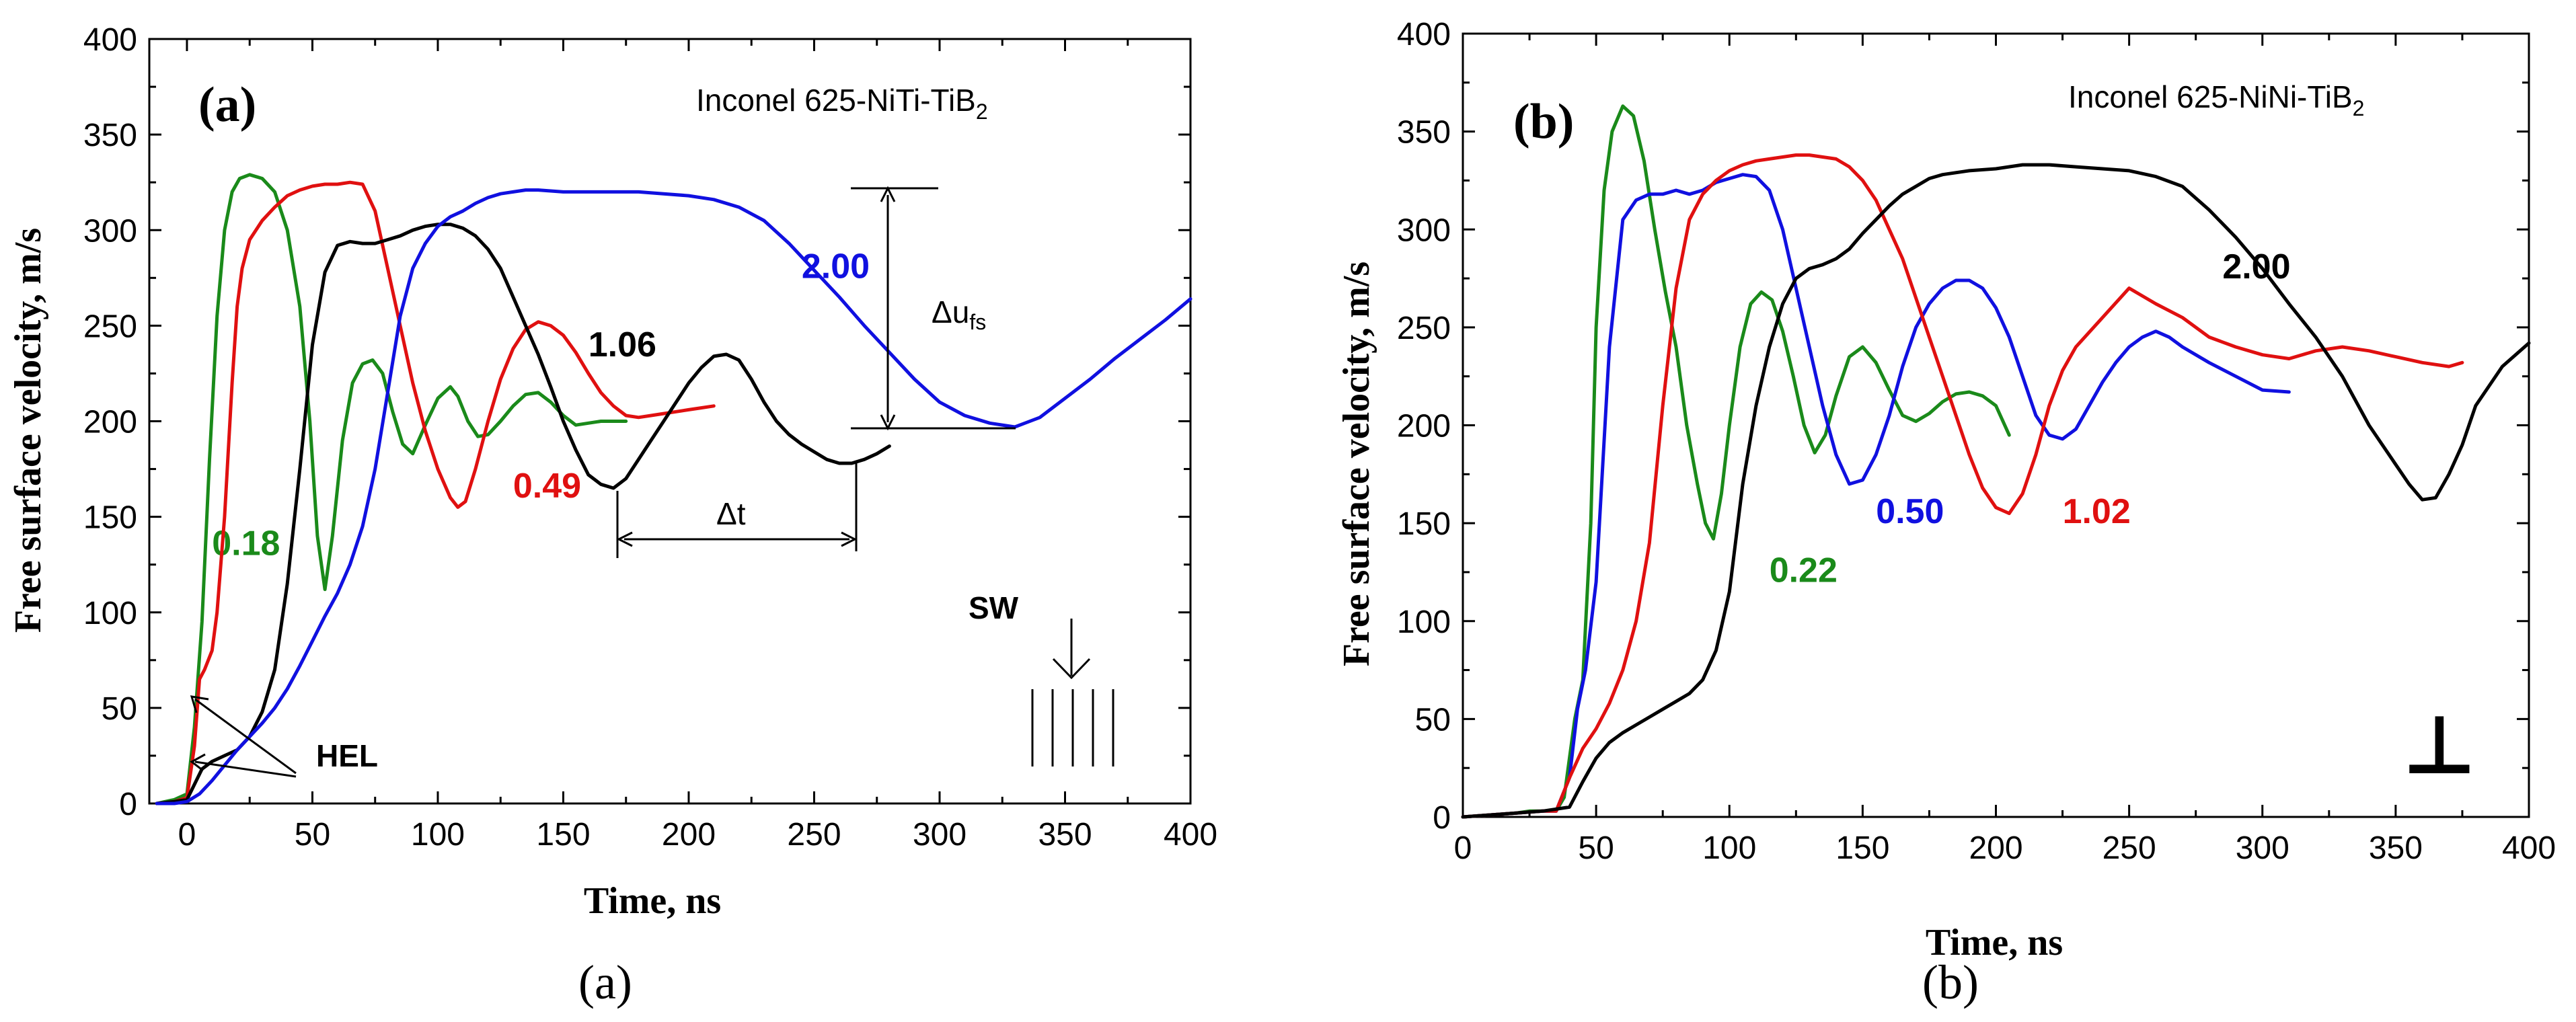 The image size is (2576, 1022). Describe the element at coordinates (187, 835) in the screenshot. I see `panel-a-x-tick-label: 0` at that location.